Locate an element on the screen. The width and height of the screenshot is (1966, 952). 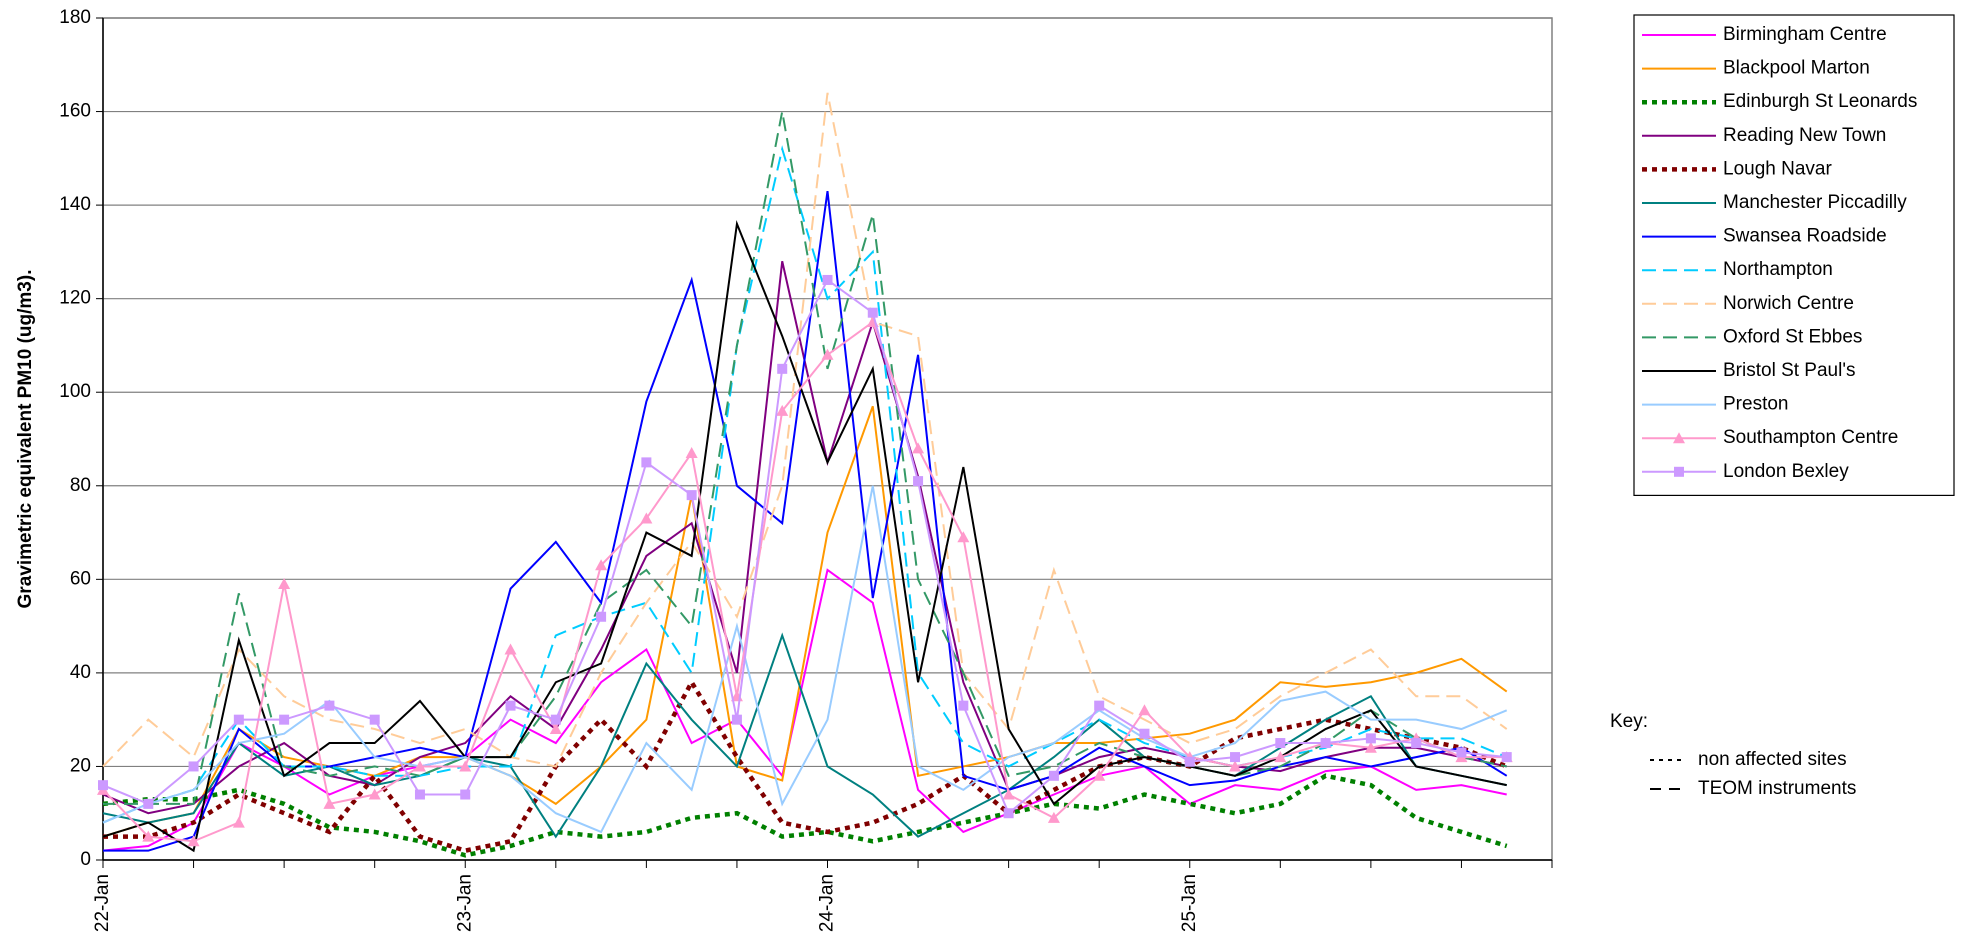
legend-label: Preston is located at coordinates (1755, 404).